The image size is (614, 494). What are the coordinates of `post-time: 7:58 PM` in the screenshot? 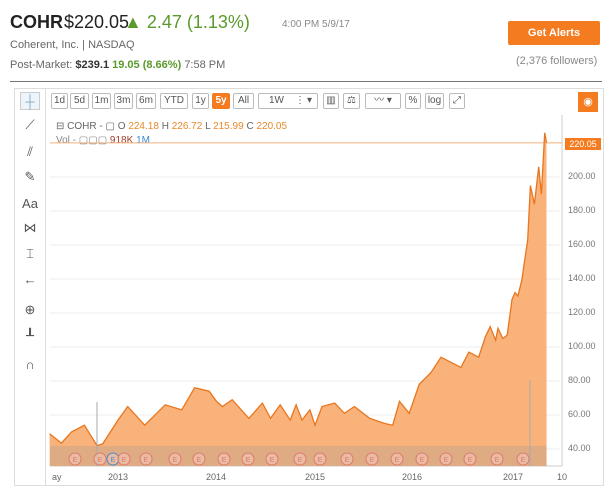 It's located at (205, 65).